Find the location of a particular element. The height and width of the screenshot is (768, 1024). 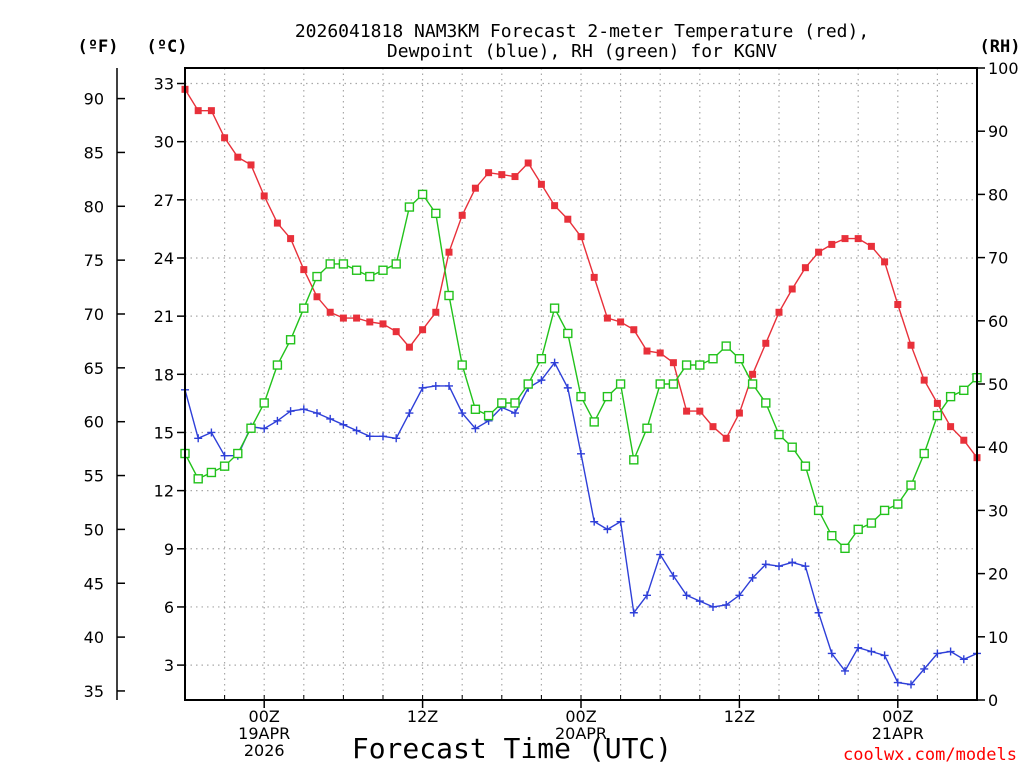

rh-unit-label: (RH) is located at coordinates (1000, 47).